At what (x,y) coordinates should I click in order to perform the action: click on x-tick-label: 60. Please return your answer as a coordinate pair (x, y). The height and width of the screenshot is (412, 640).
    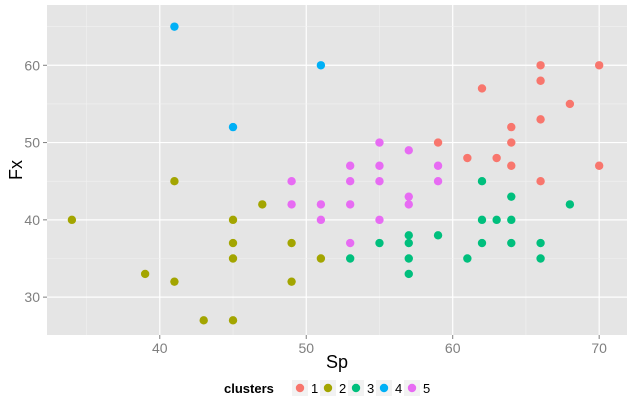
    Looking at the image, I should click on (453, 348).